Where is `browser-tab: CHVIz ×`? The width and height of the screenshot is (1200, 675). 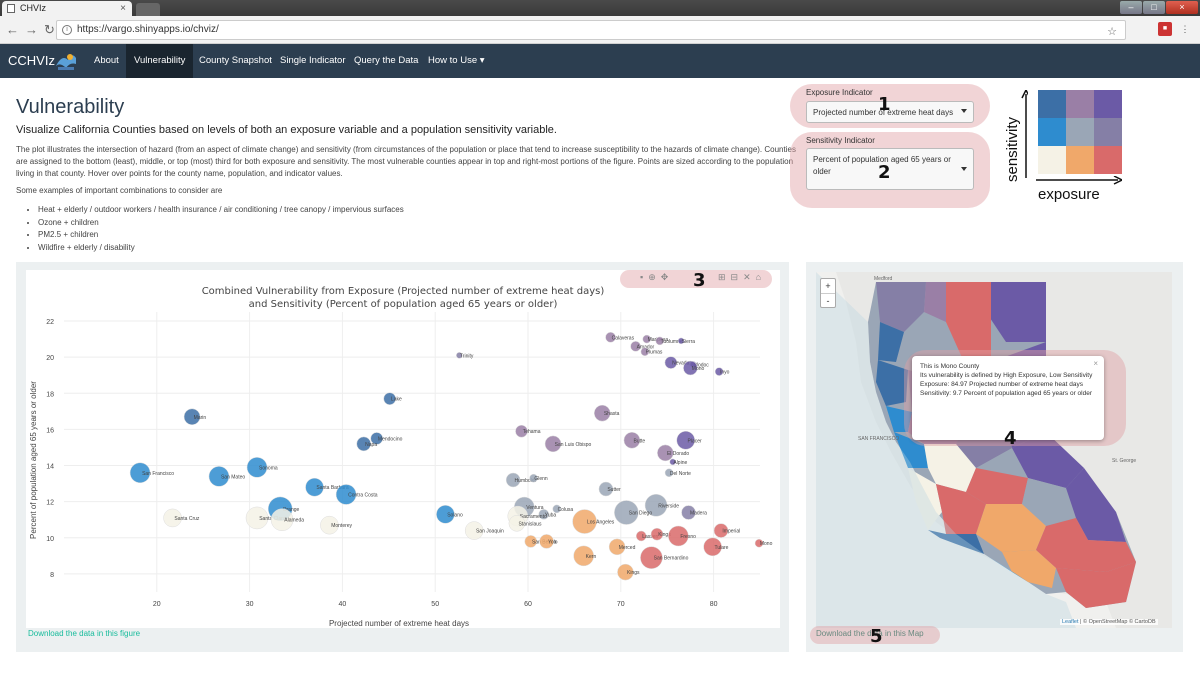 browser-tab: CHVIz × is located at coordinates (67, 8).